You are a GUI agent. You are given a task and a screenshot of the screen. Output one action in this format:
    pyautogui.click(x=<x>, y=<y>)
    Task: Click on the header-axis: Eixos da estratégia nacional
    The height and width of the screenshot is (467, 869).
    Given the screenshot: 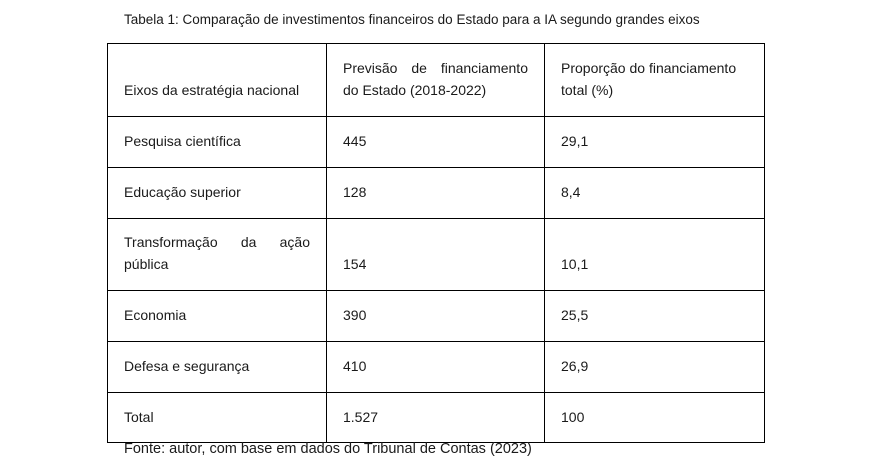 What is the action you would take?
    pyautogui.click(x=217, y=80)
    